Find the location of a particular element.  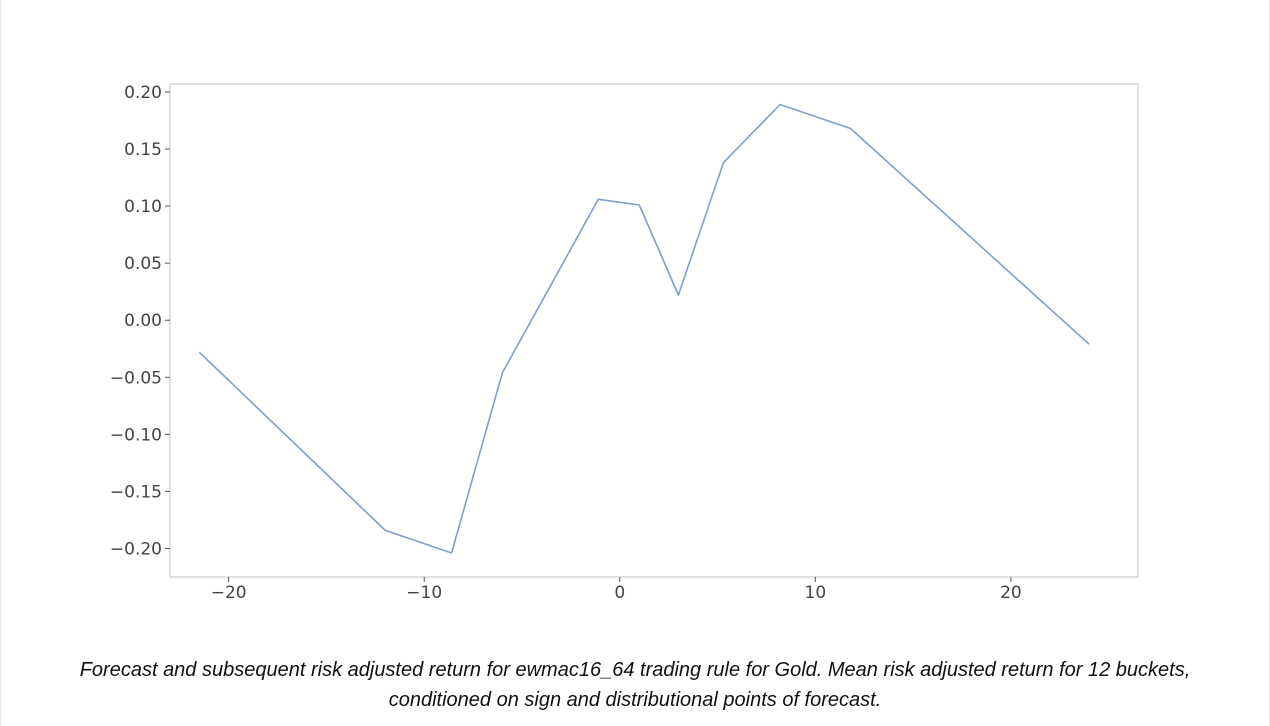

y-tick-label: 0.20 is located at coordinates (143, 93).